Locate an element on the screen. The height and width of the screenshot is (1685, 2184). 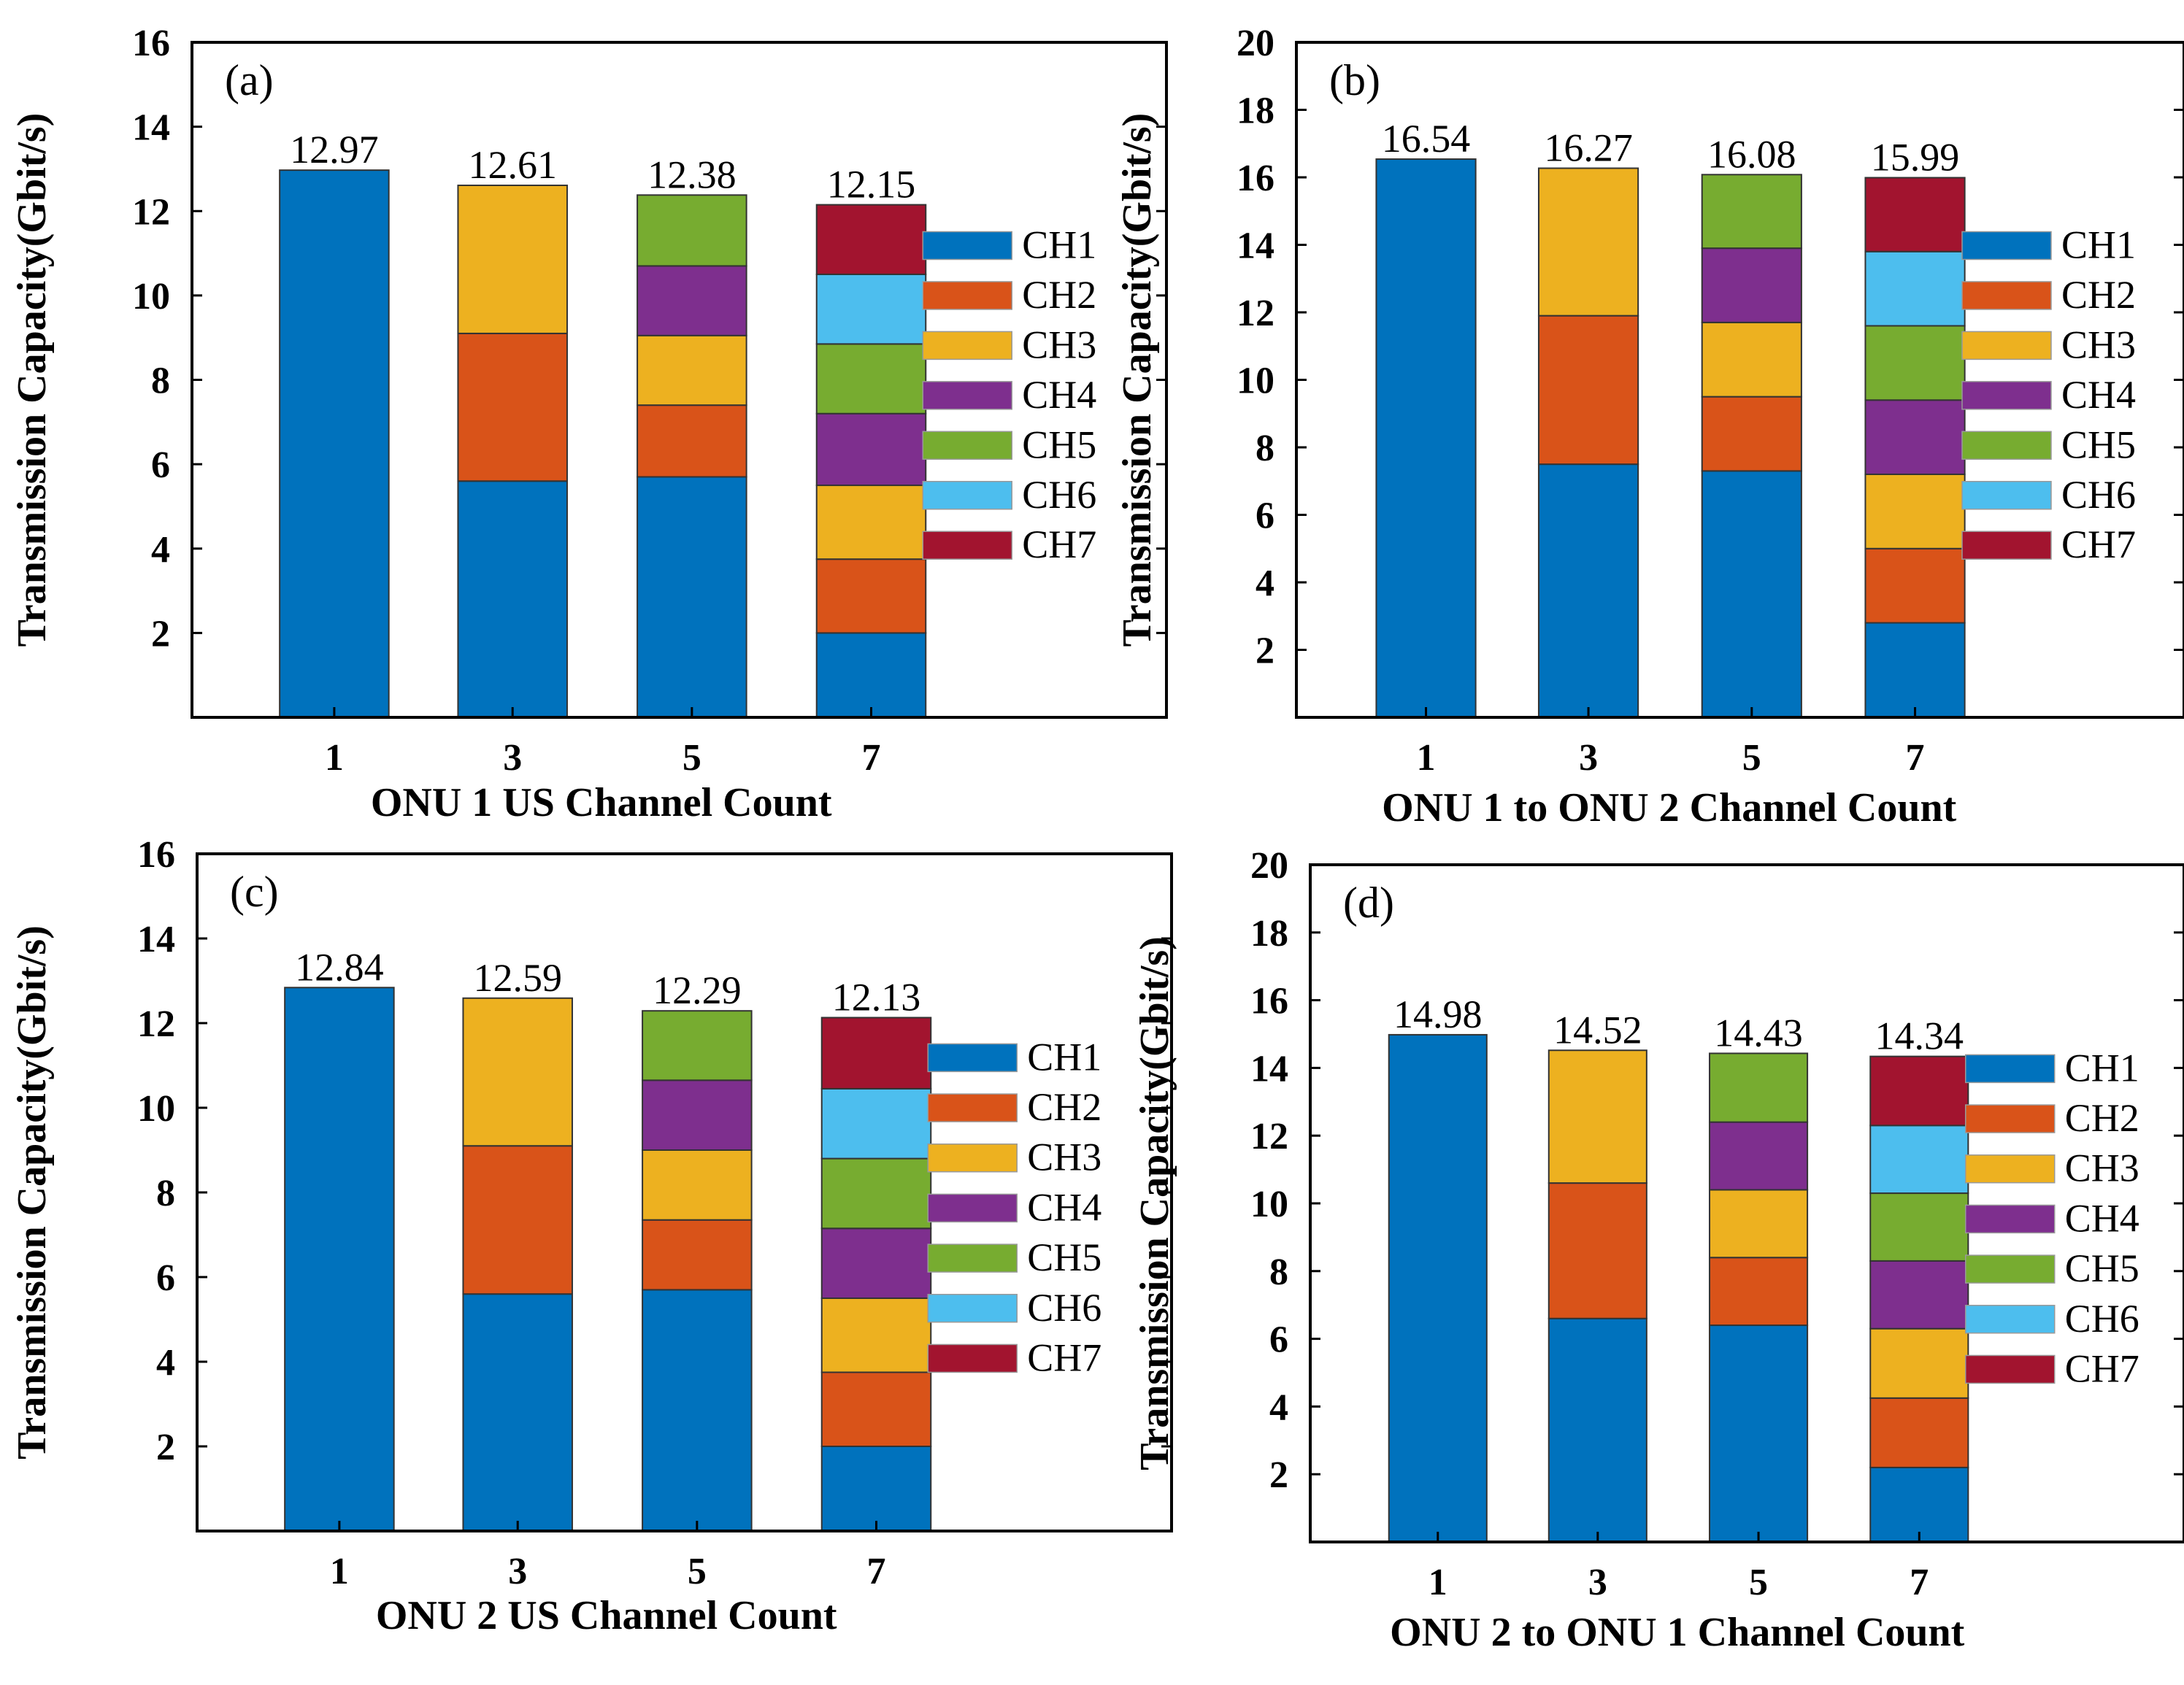
data-label-total: 14.52 is located at coordinates (1598, 1030).